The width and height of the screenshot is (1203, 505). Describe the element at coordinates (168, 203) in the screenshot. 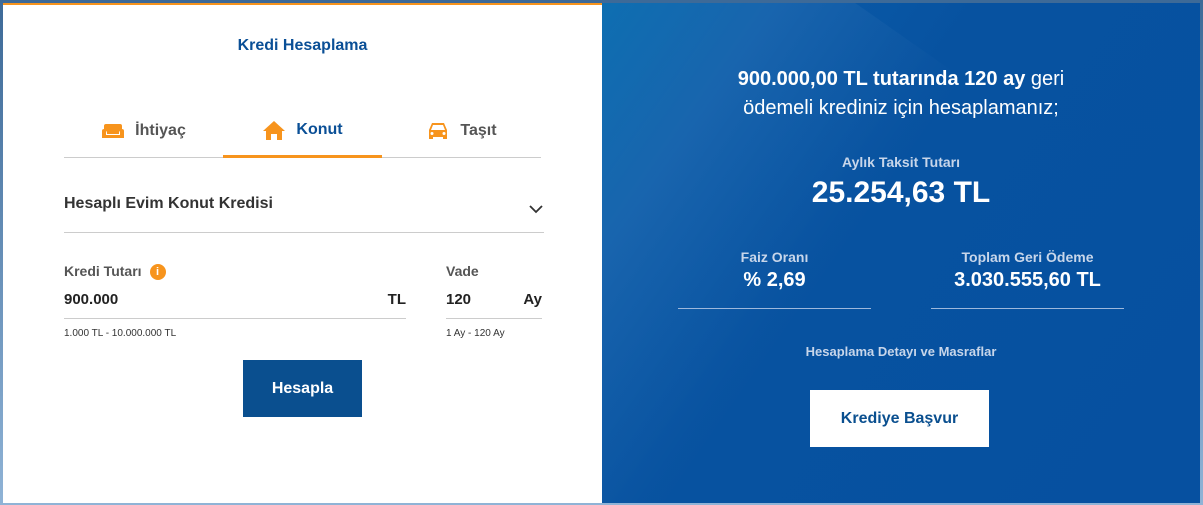

I see `product-value: Hesaplı Evim Konut Kredisi` at that location.